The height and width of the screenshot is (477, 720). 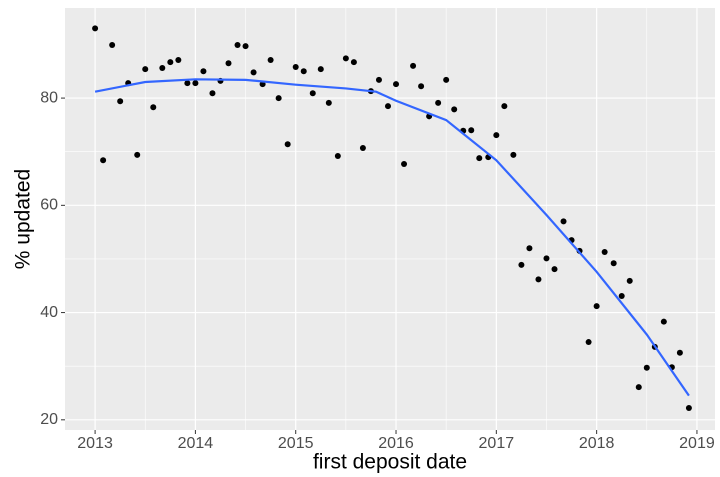 I want to click on x-tick-label: 2014, so click(x=196, y=443).